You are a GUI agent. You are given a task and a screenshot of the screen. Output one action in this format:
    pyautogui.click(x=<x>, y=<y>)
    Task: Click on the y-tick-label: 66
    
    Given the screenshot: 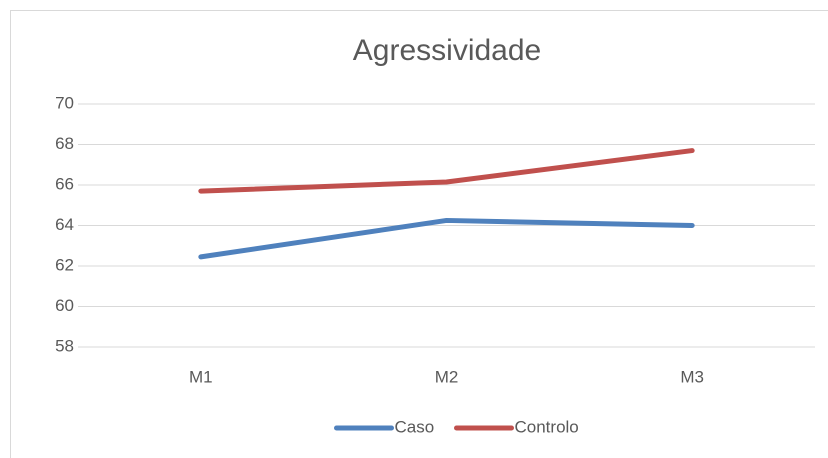 What is the action you would take?
    pyautogui.click(x=64, y=183)
    